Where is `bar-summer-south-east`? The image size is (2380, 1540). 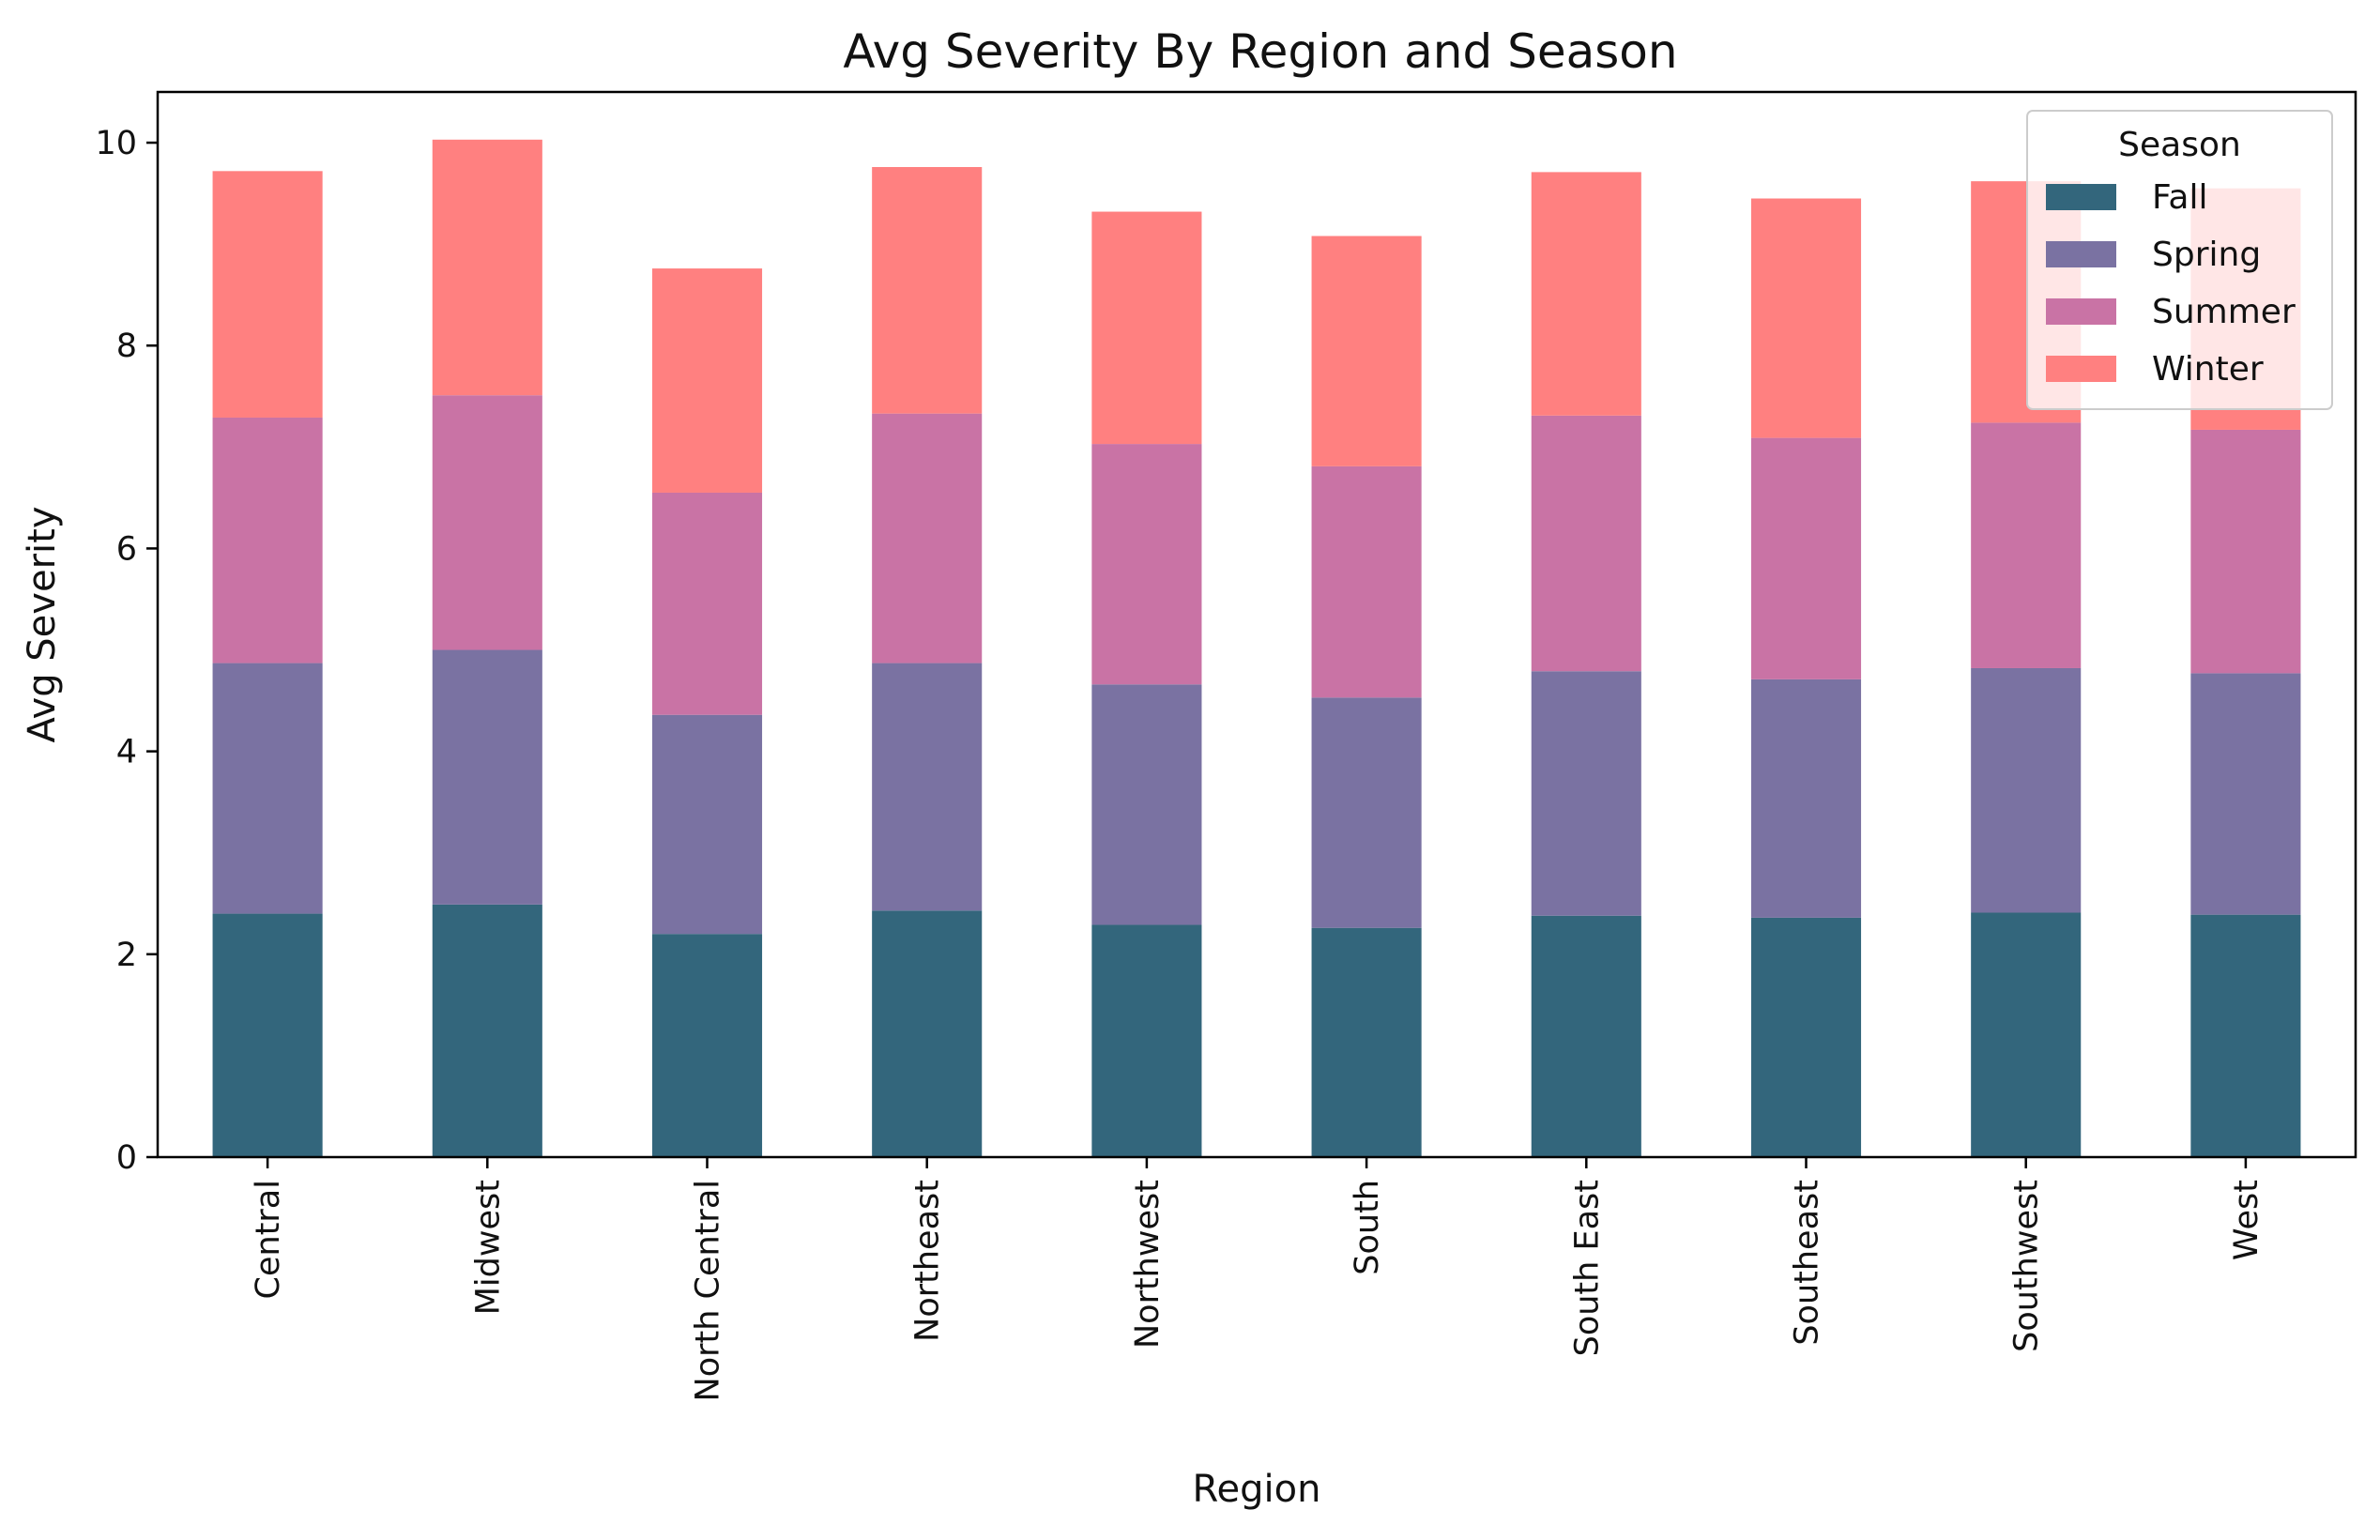 bar-summer-south-east is located at coordinates (1586, 544).